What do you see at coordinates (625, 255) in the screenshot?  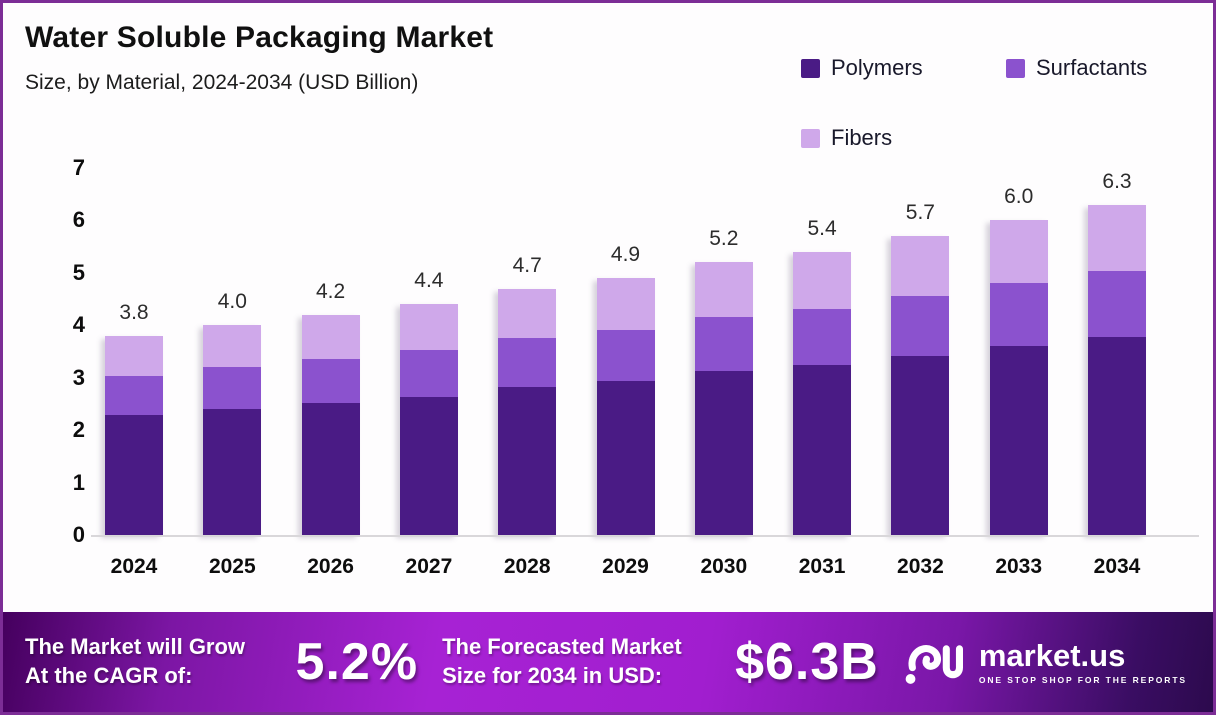 I see `bar-total-label: 4.9` at bounding box center [625, 255].